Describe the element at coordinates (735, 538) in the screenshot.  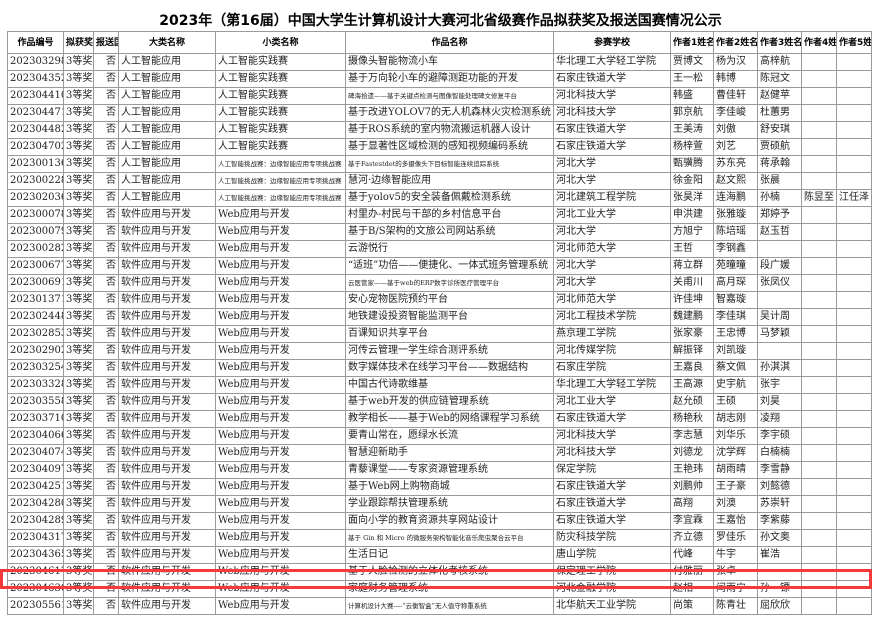
I see `cell-author2: 罗佳乐` at that location.